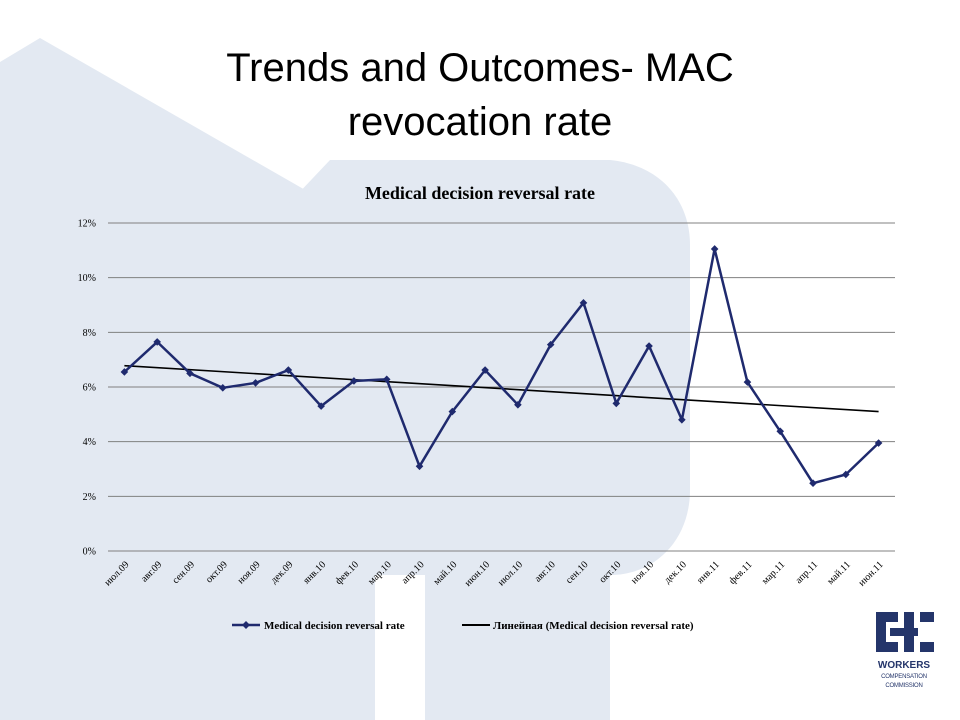 Image resolution: width=960 pixels, height=720 pixels. I want to click on x-tick-label: май.11, so click(839, 573).